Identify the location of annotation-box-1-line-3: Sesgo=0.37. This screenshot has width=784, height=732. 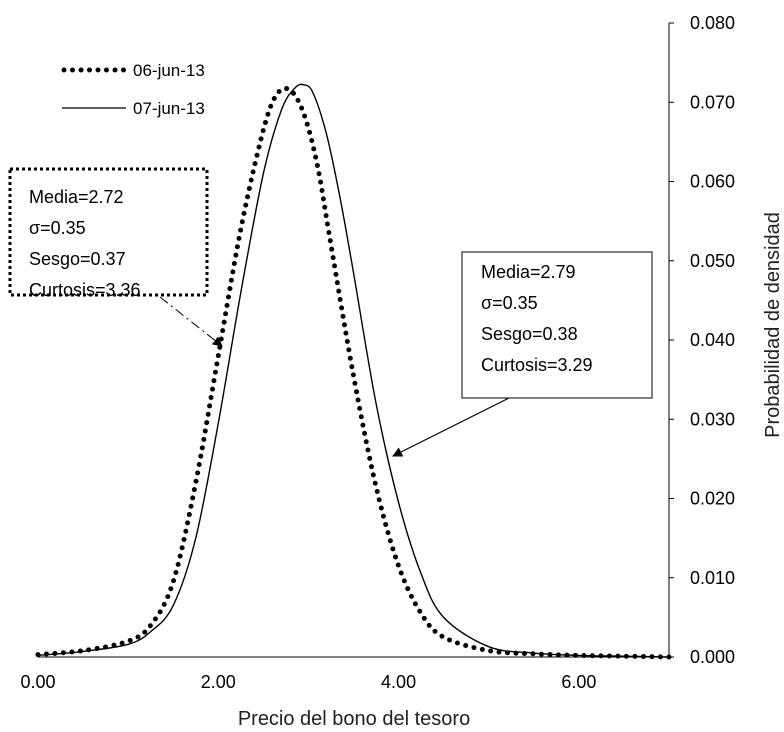
(77, 259).